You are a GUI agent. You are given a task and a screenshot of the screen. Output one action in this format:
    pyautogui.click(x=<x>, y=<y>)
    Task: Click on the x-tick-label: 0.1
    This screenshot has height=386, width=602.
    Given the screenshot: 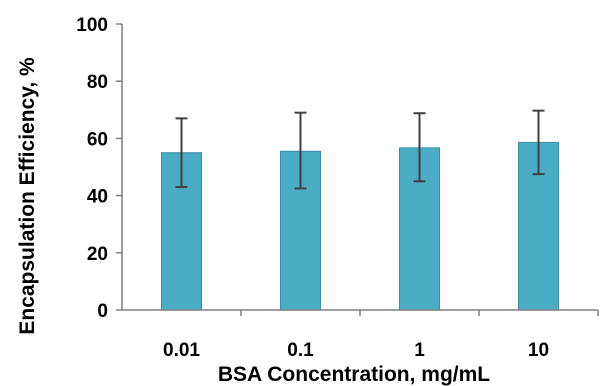 What is the action you would take?
    pyautogui.click(x=300, y=350)
    